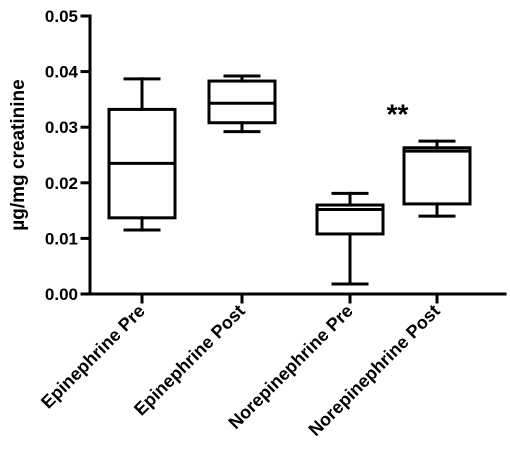 Image resolution: width=510 pixels, height=475 pixels. Describe the element at coordinates (61, 127) in the screenshot. I see `y-tick-label: 0.03` at that location.